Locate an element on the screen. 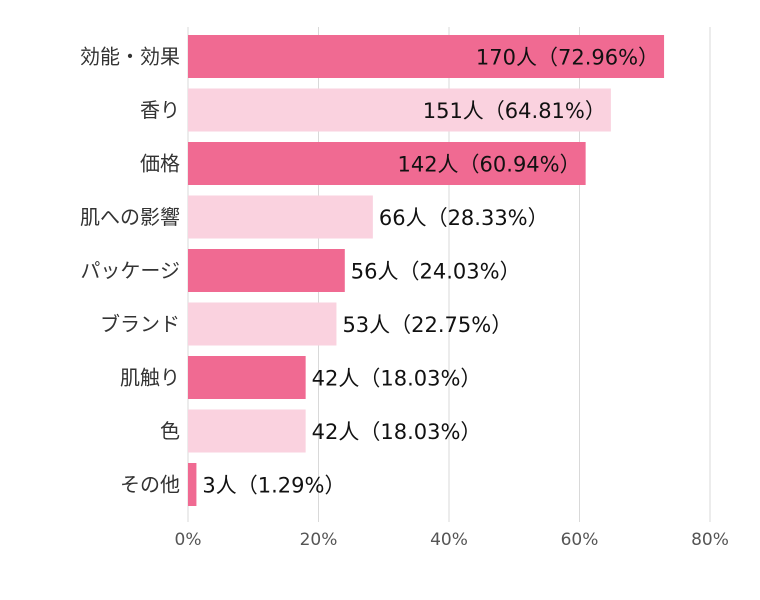  category-label: その他 is located at coordinates (150, 485).